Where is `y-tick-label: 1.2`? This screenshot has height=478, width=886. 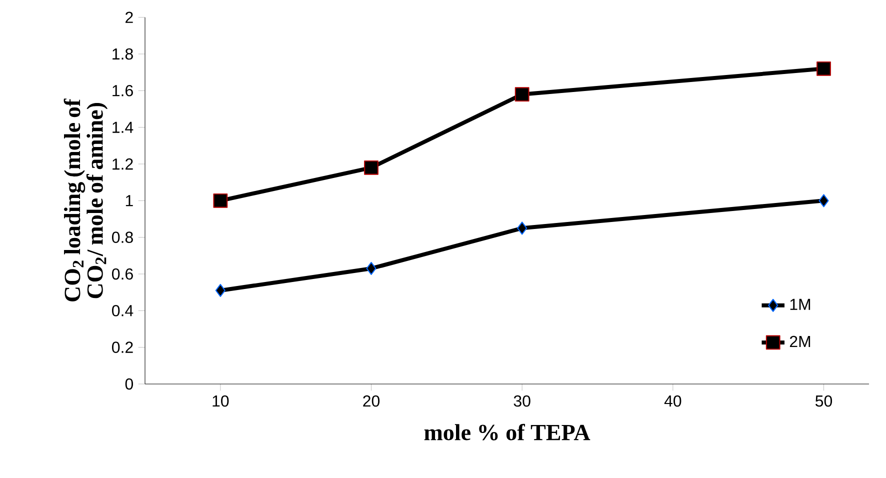
y-tick-label: 1.2 is located at coordinates (122, 164).